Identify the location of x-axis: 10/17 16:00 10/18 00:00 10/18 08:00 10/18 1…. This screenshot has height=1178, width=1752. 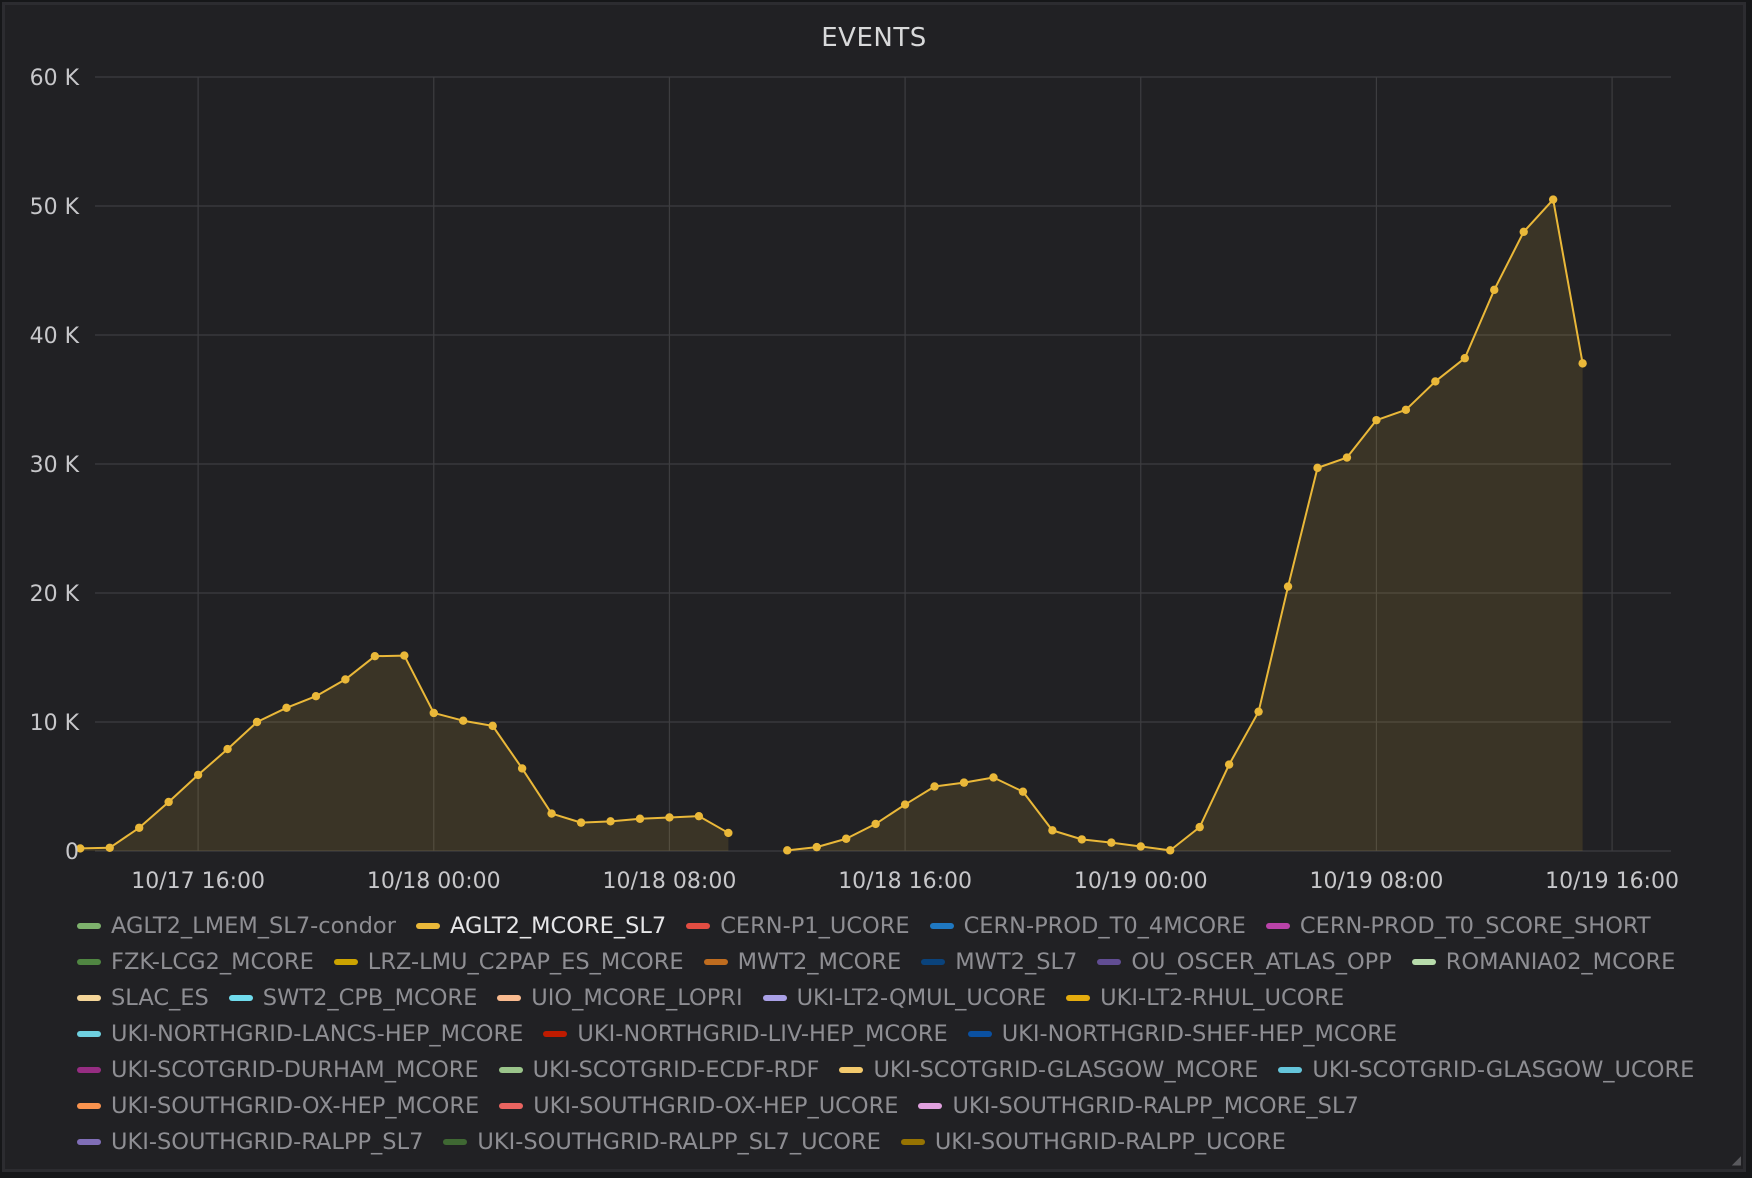
(905, 881).